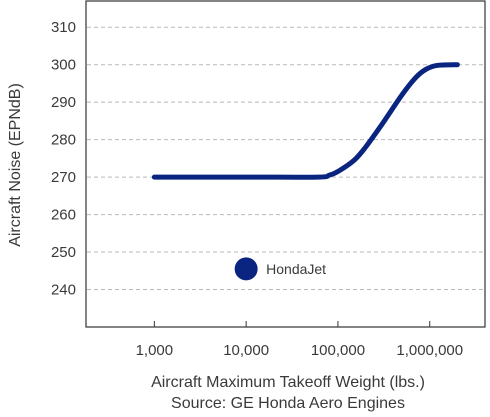  I want to click on chart-caption: Source: GE Honda Aero Engines, so click(288, 403).